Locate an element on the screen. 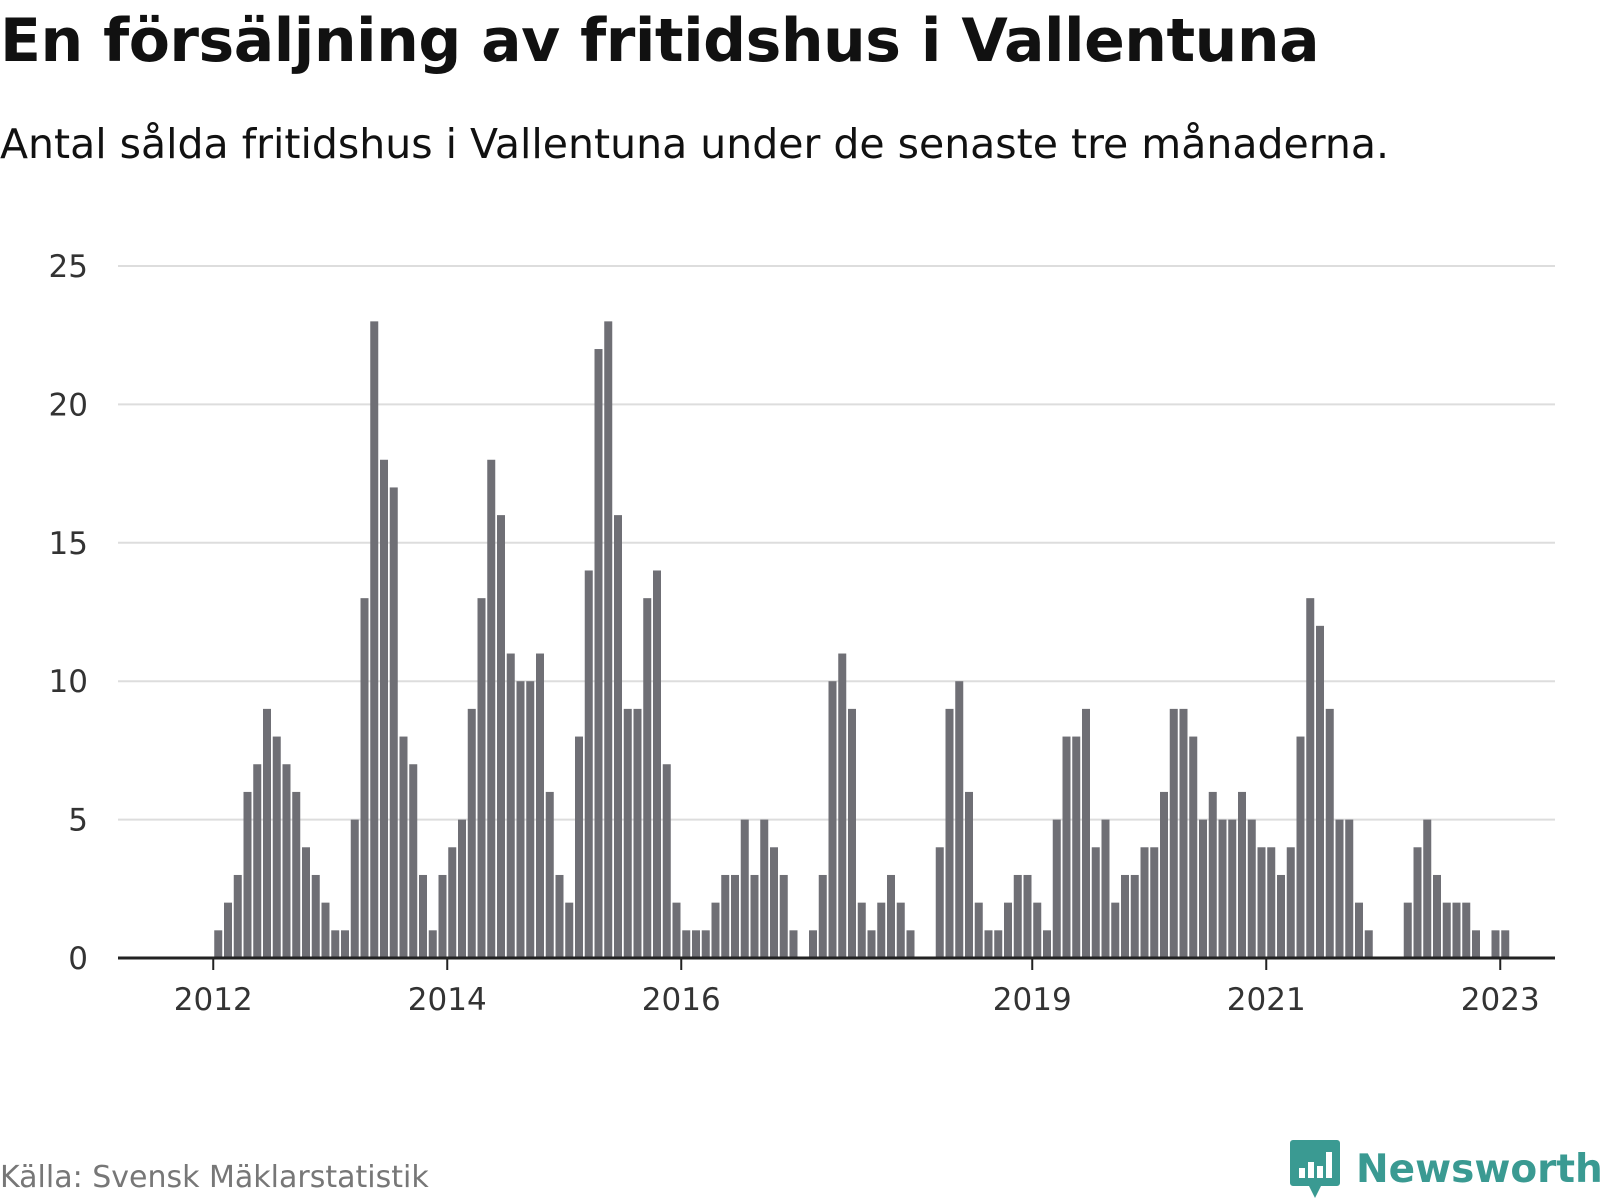 Image resolution: width=1600 pixels, height=1200 pixels. x-tick-label: 2019 is located at coordinates (1032, 1000).